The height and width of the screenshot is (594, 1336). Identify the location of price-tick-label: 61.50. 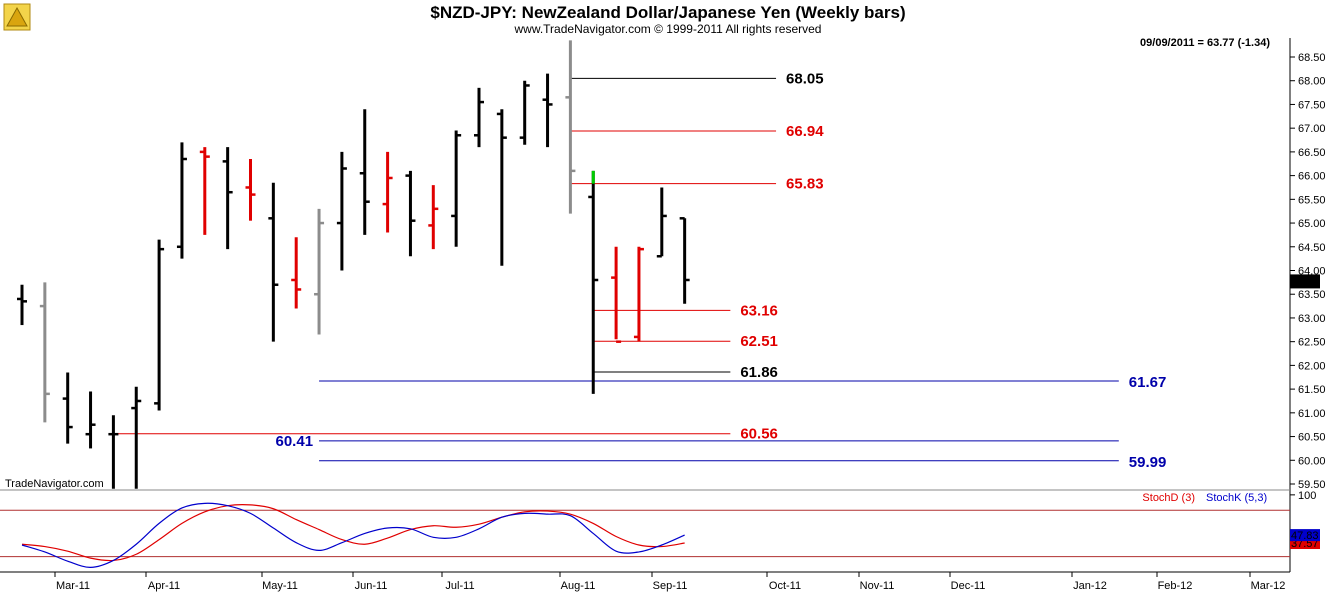
(1312, 390).